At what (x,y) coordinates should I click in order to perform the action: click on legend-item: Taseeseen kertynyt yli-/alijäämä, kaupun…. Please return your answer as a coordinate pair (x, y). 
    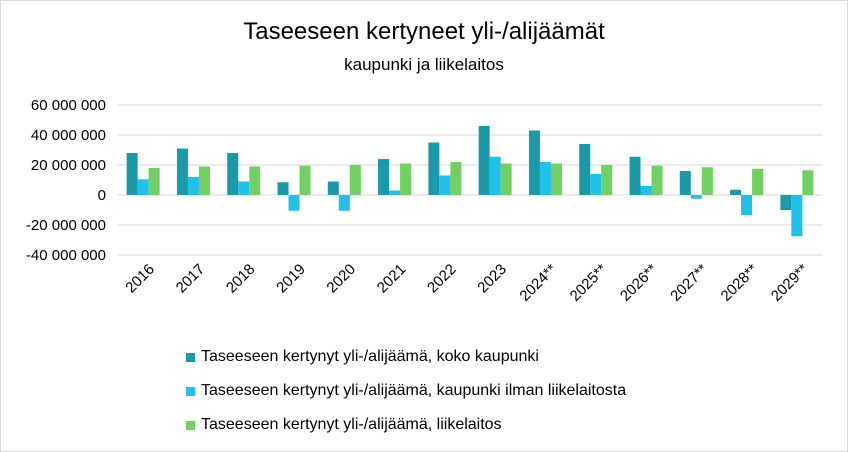
    Looking at the image, I should click on (406, 391).